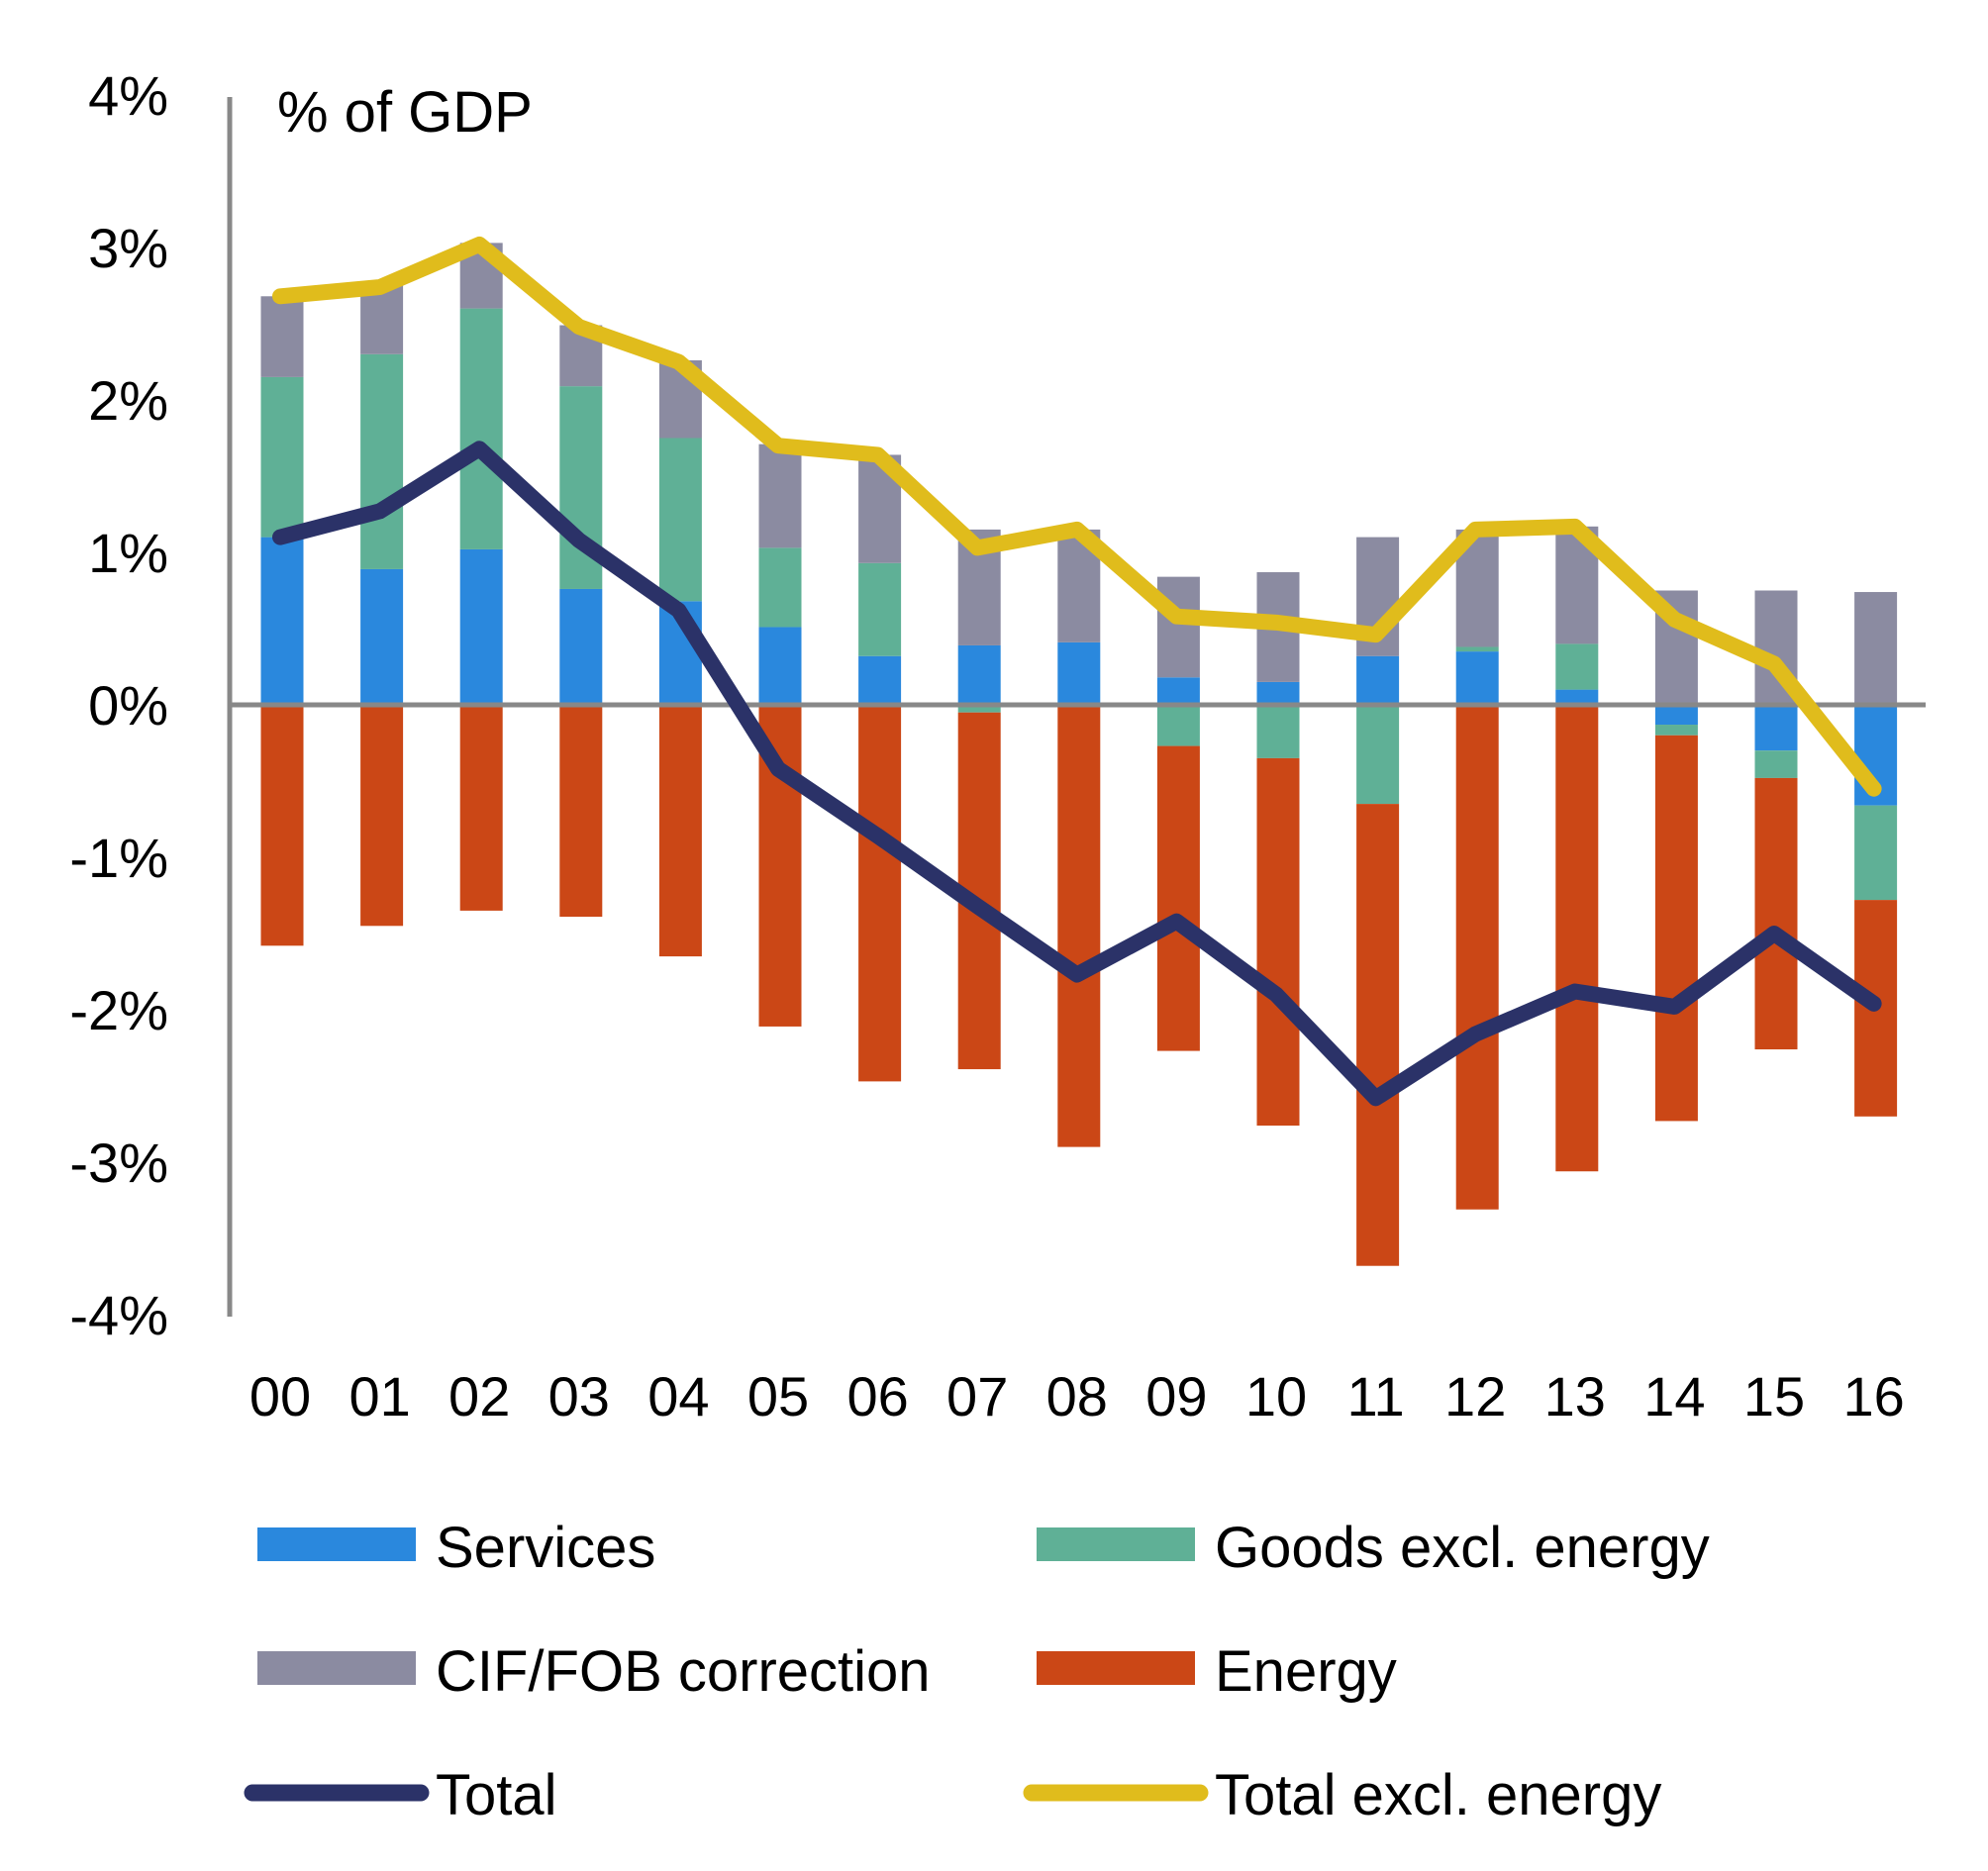 This screenshot has height=1871, width=1988. What do you see at coordinates (678, 1396) in the screenshot?
I see `x-tick-label: 04` at bounding box center [678, 1396].